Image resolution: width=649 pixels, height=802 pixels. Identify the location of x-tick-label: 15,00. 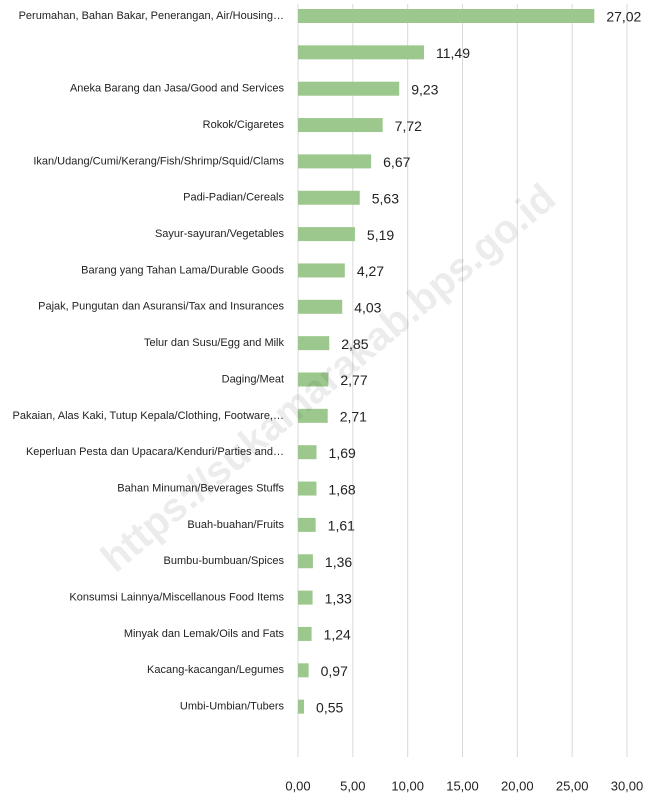
(462, 785).